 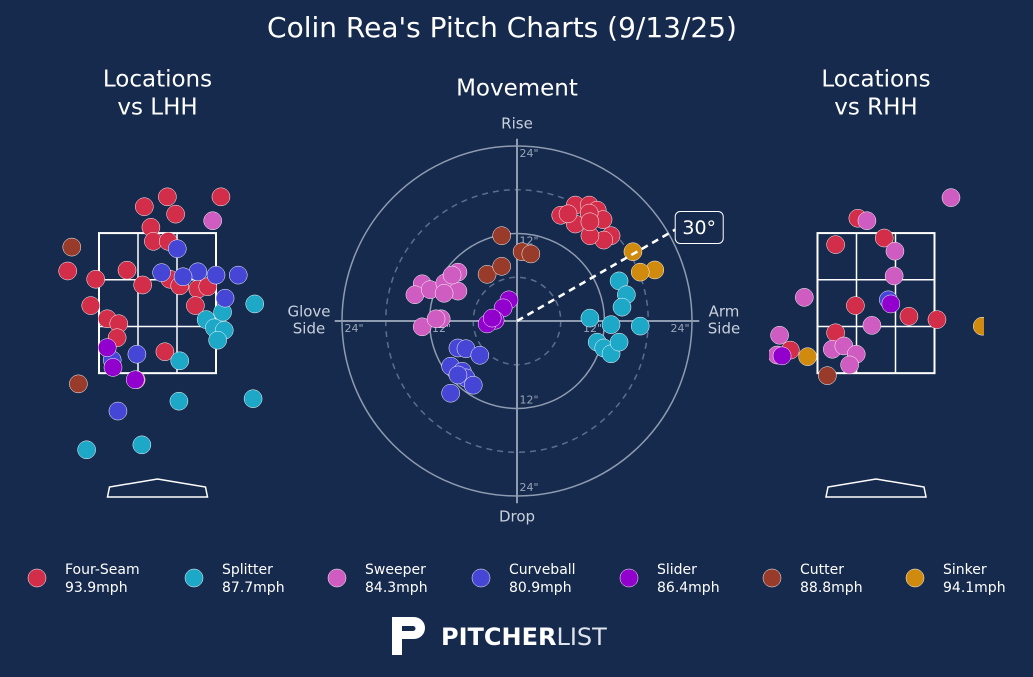 I want to click on legend-name: Sweeper, so click(x=395, y=570).